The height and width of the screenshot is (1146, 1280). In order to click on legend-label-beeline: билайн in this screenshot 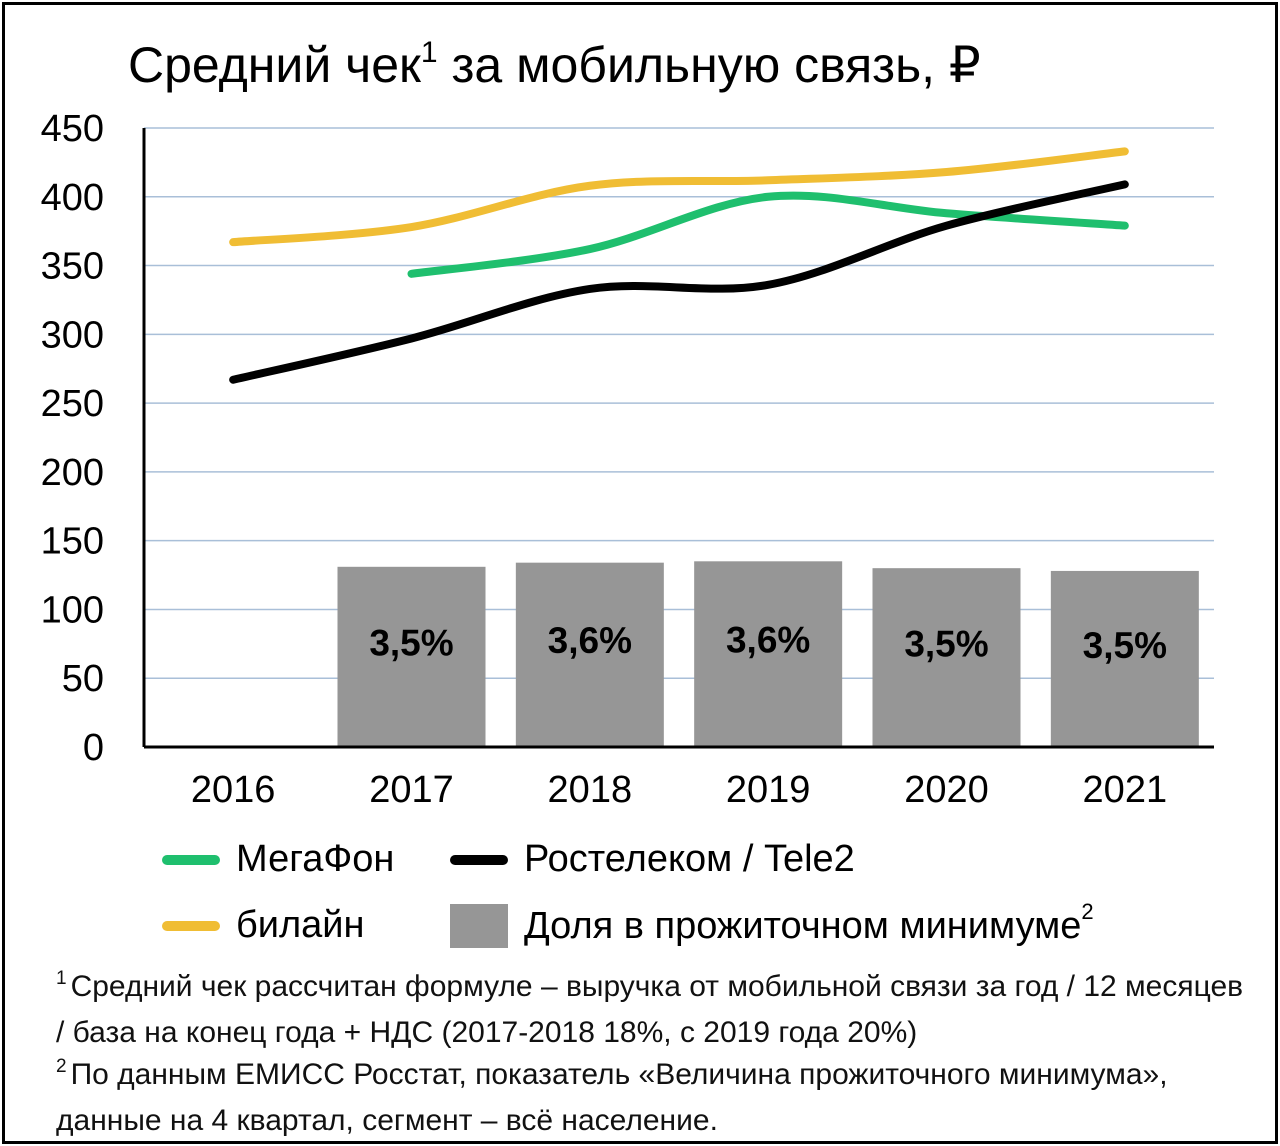, I will do `click(300, 925)`.